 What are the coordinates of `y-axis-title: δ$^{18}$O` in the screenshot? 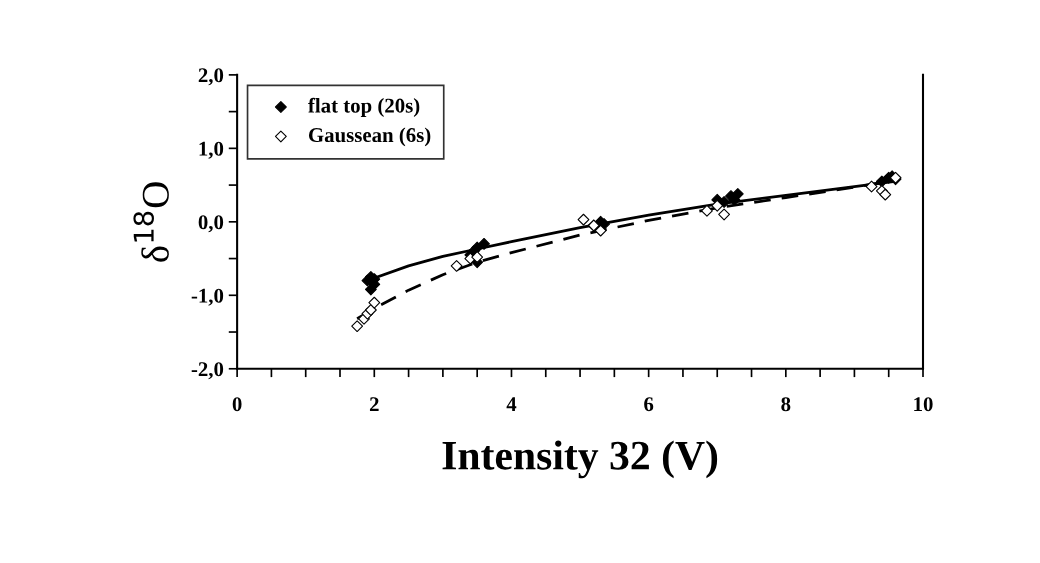 It's located at (151, 222).